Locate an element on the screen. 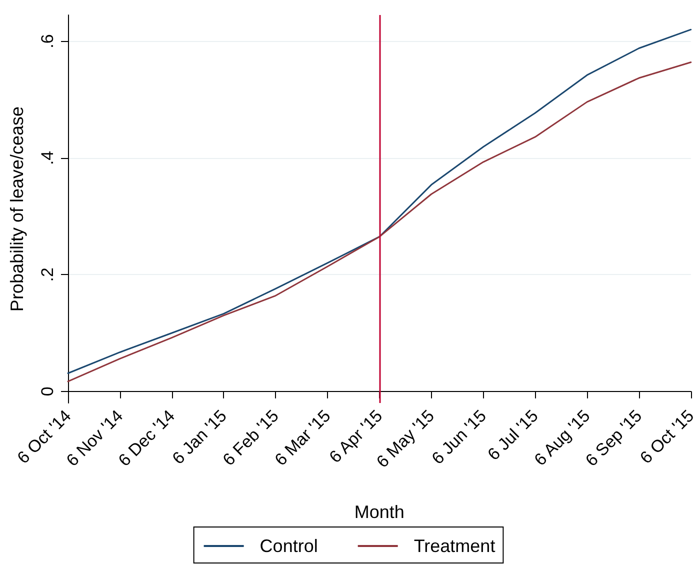 Image resolution: width=699 pixels, height=565 pixels. legend-label: Treatment is located at coordinates (455, 546).